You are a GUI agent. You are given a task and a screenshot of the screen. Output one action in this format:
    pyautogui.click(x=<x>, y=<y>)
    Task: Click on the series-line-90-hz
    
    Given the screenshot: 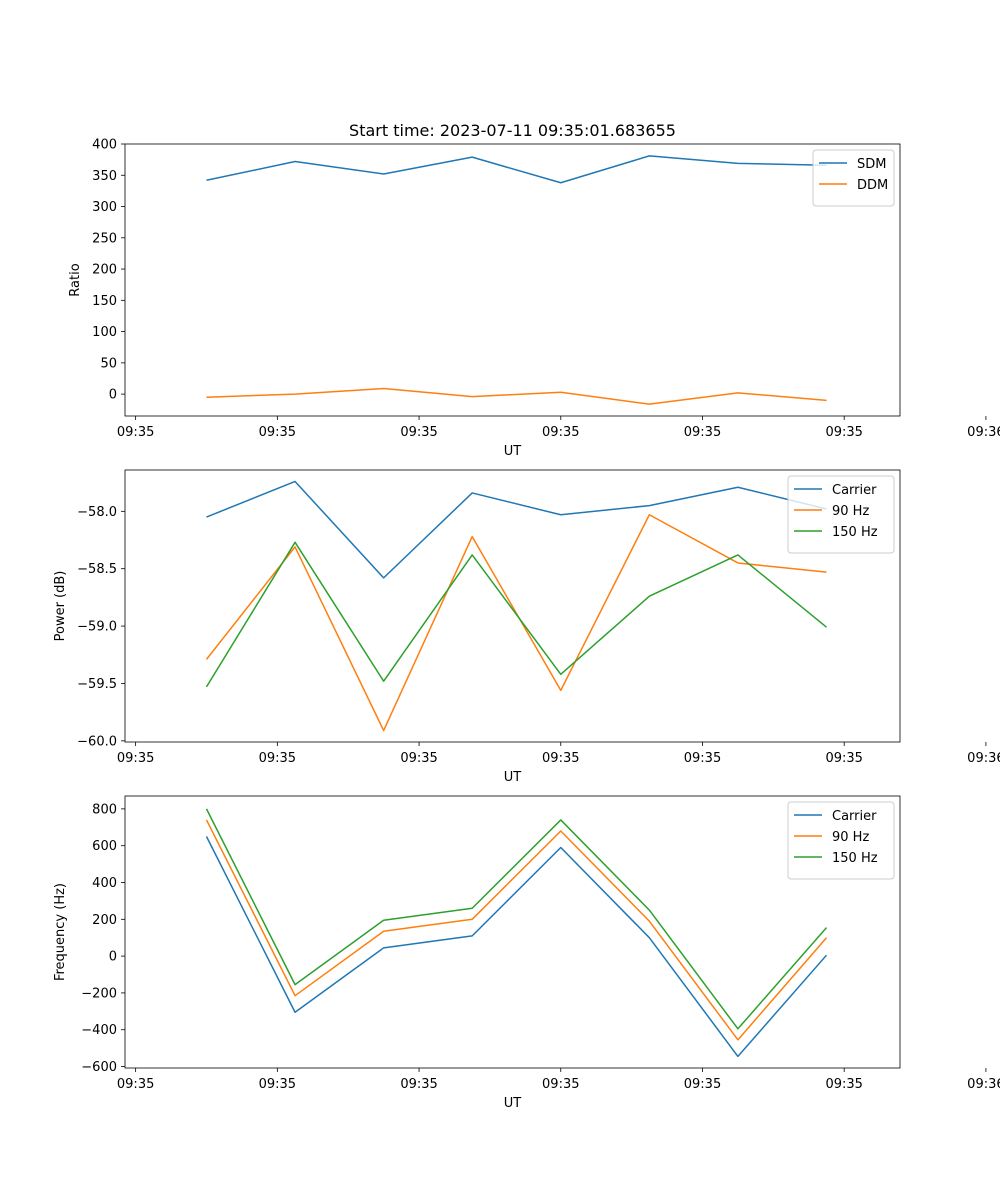 What is the action you would take?
    pyautogui.click(x=516, y=930)
    